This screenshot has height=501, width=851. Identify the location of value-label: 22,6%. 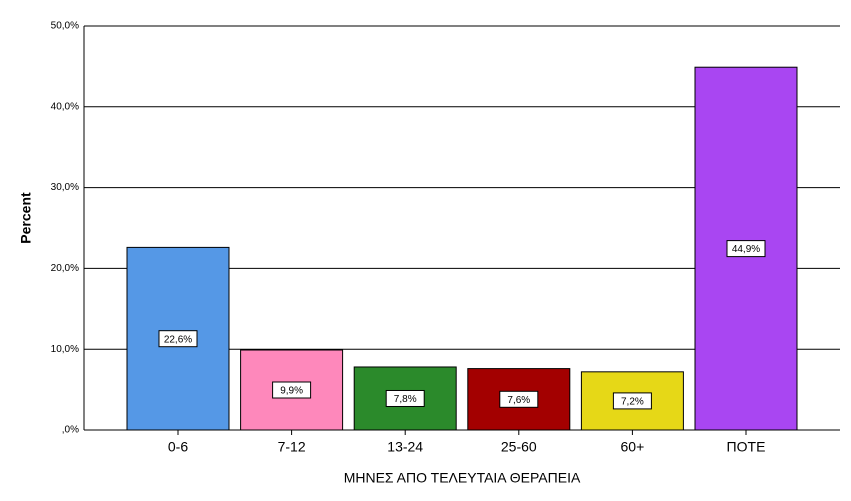
(178, 339).